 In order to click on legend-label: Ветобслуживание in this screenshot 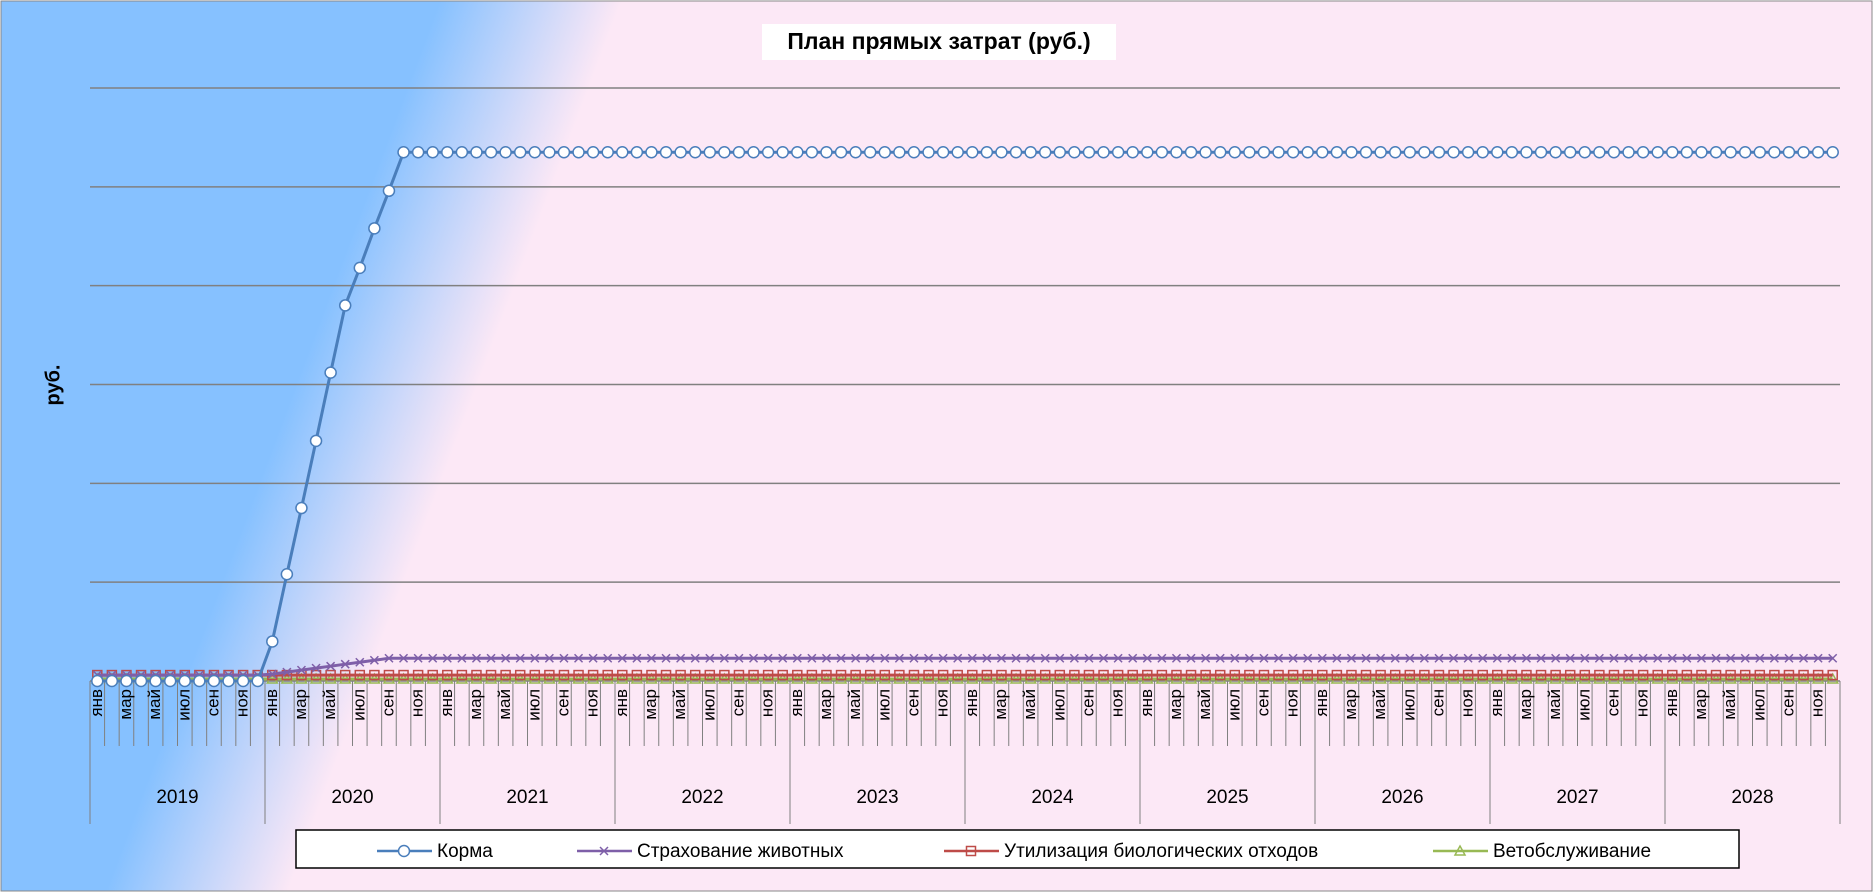, I will do `click(1572, 851)`.